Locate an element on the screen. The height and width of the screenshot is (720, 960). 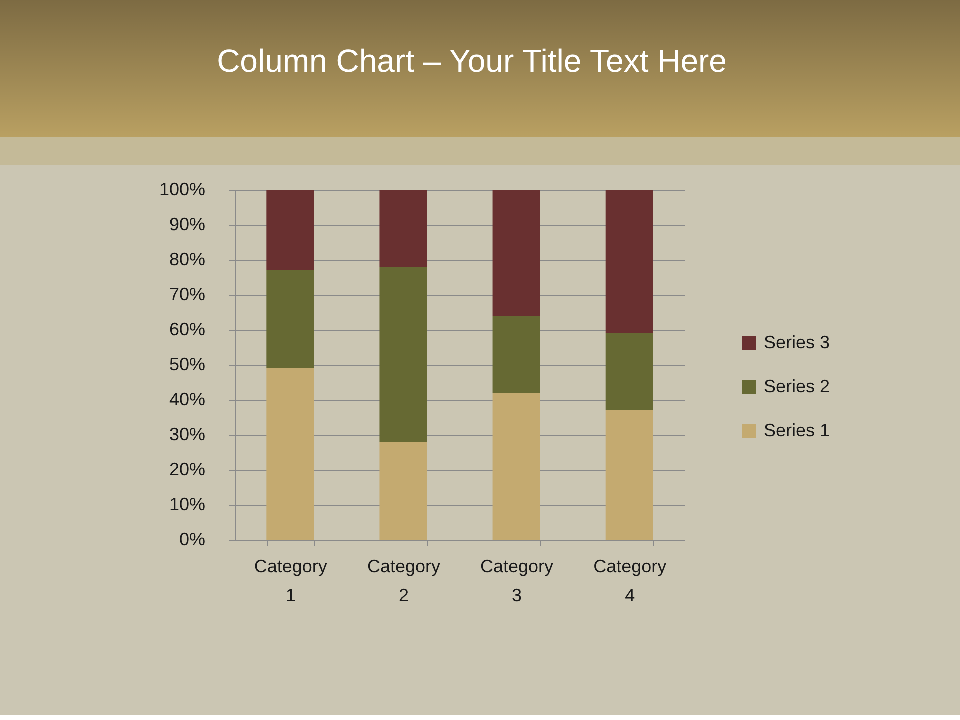
chart-title: Column Chart – Your Title Text Here is located at coordinates (472, 61).